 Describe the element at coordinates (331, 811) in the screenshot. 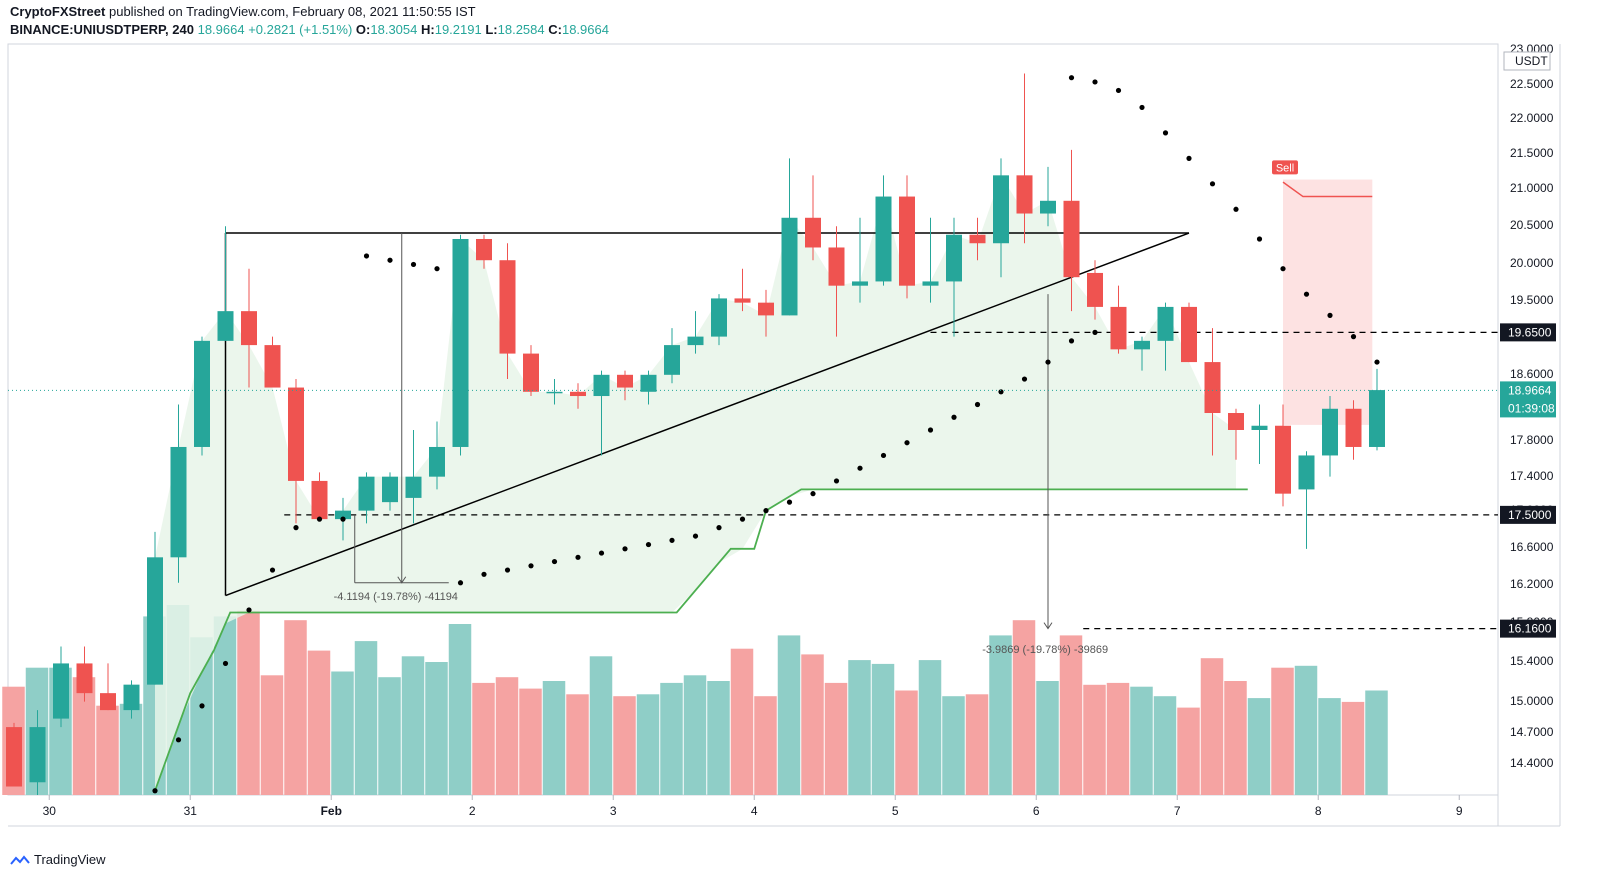

I see `time-label: Feb` at that location.